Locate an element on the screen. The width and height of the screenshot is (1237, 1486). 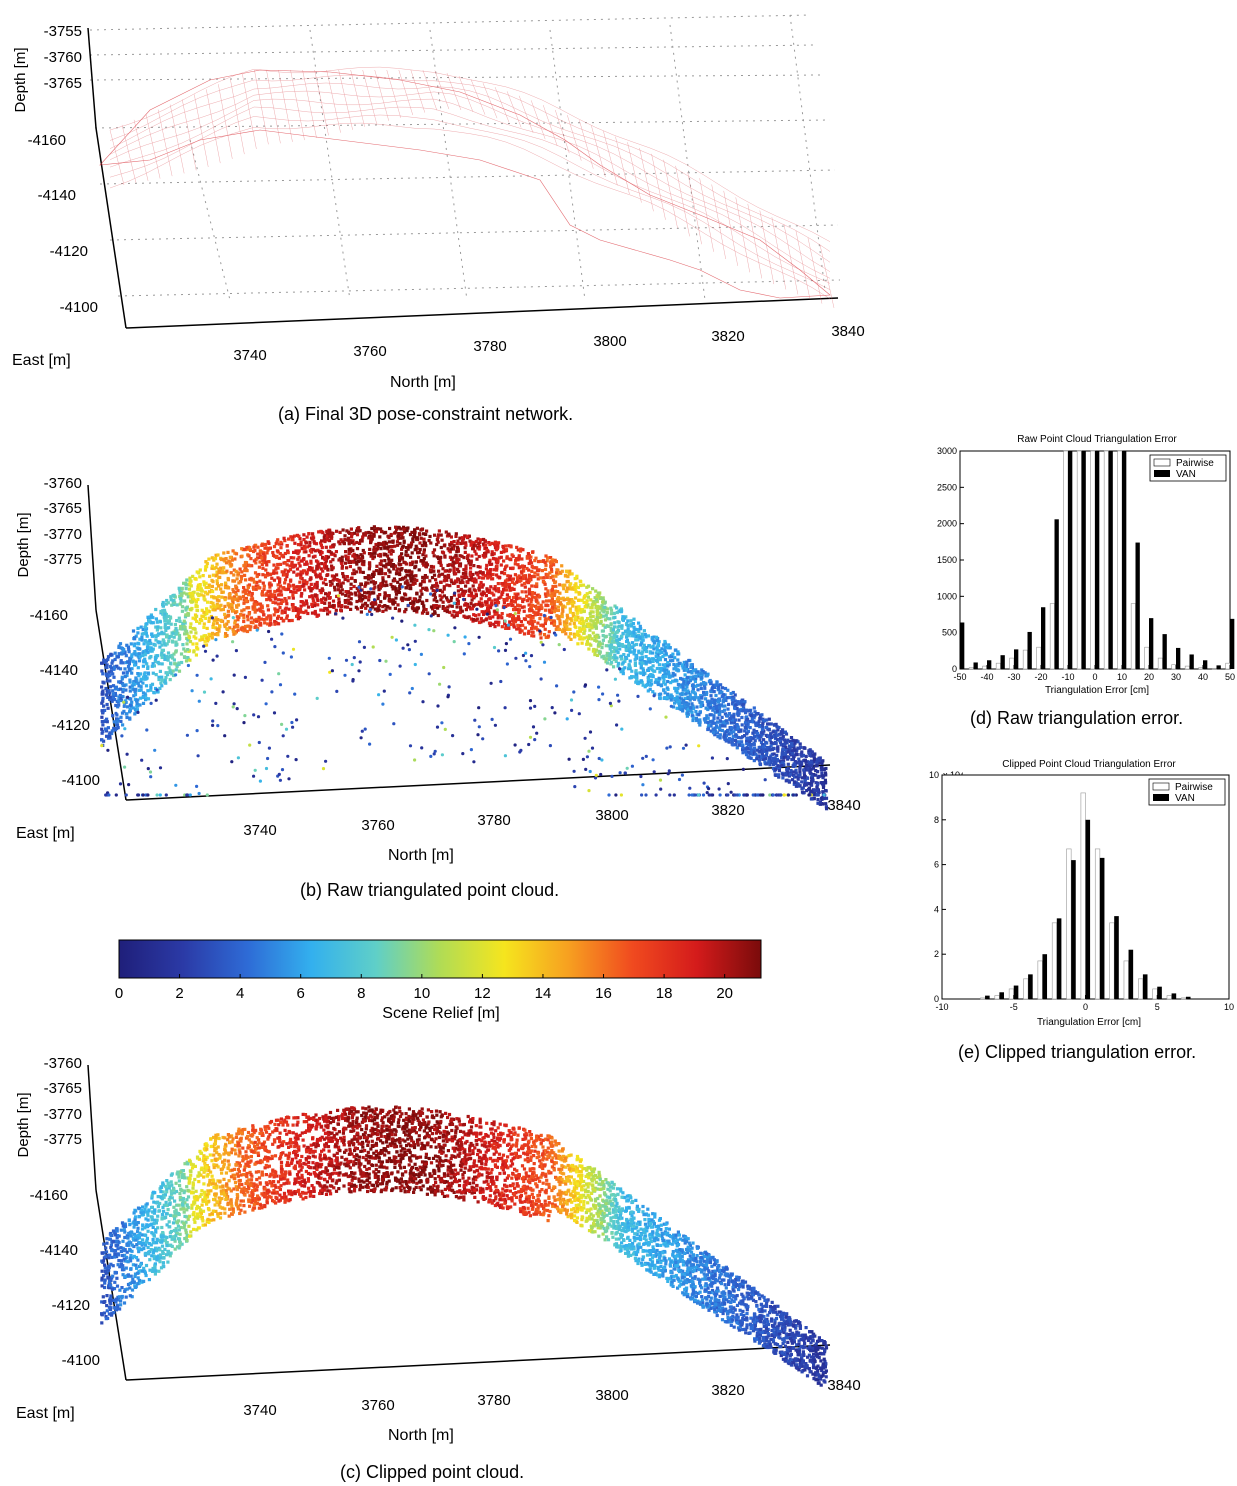
ylabel-a: East [m] is located at coordinates (41, 360).